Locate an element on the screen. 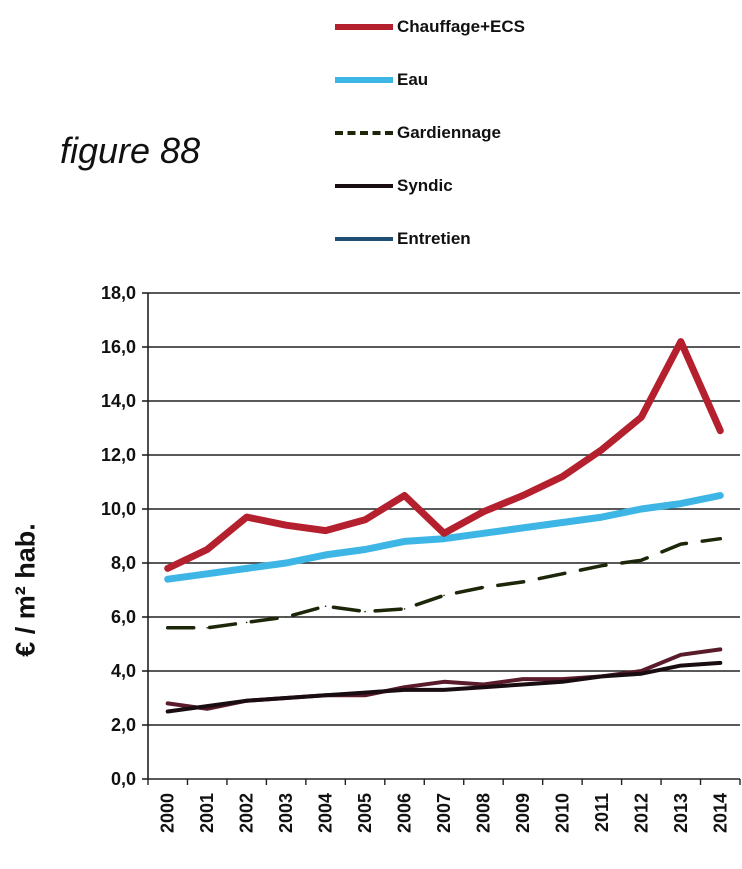 This screenshot has width=742, height=869. series-line-gardiennage is located at coordinates (444, 583).